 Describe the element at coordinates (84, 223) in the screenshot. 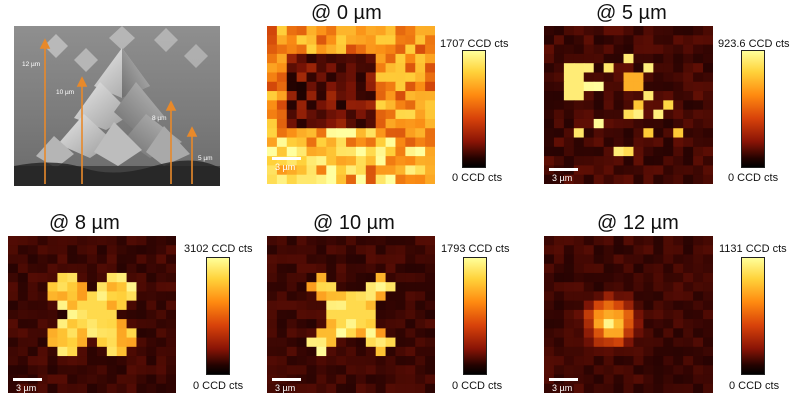

I see `panel-8-title: @ 8 µm` at that location.